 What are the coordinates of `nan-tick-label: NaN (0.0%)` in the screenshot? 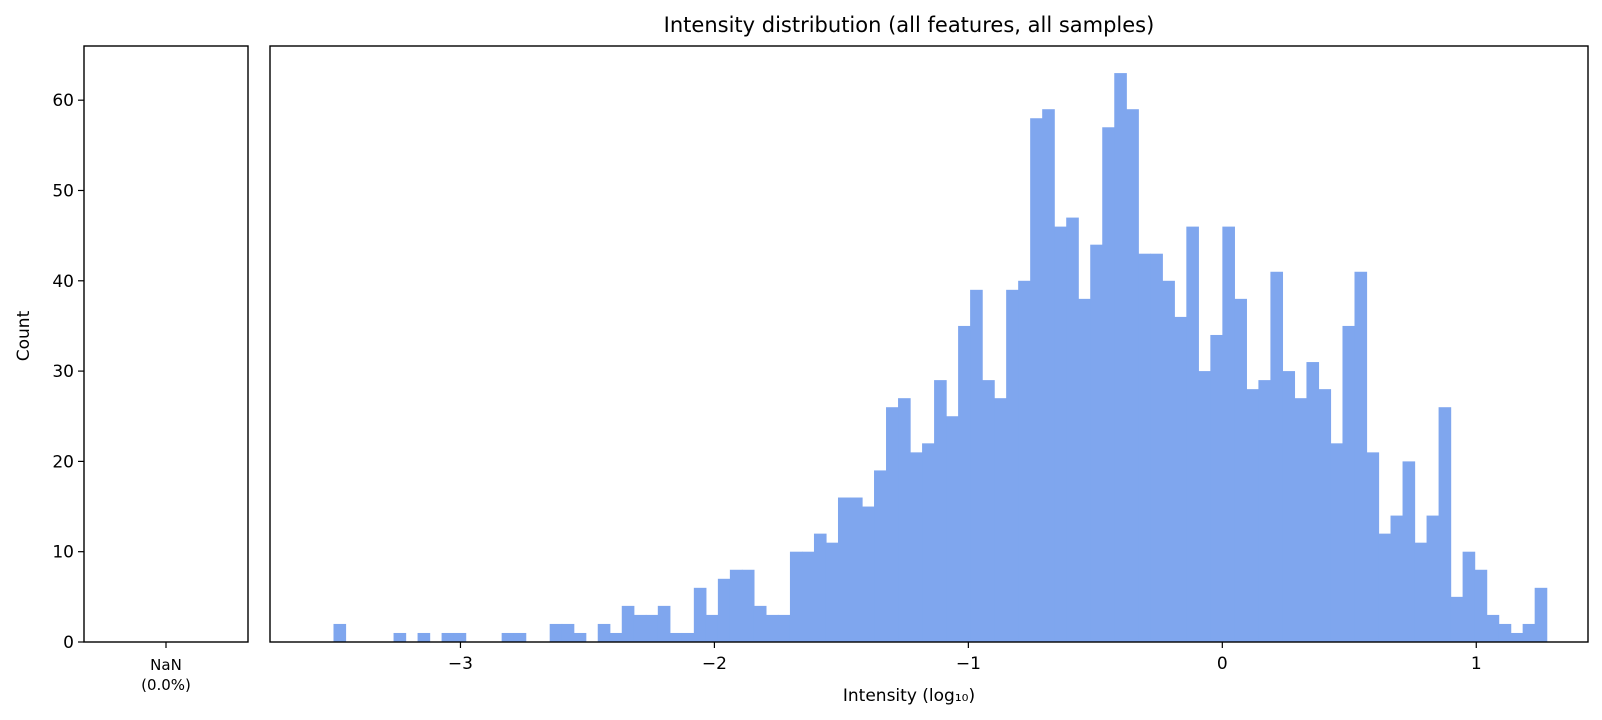 It's located at (166, 675).